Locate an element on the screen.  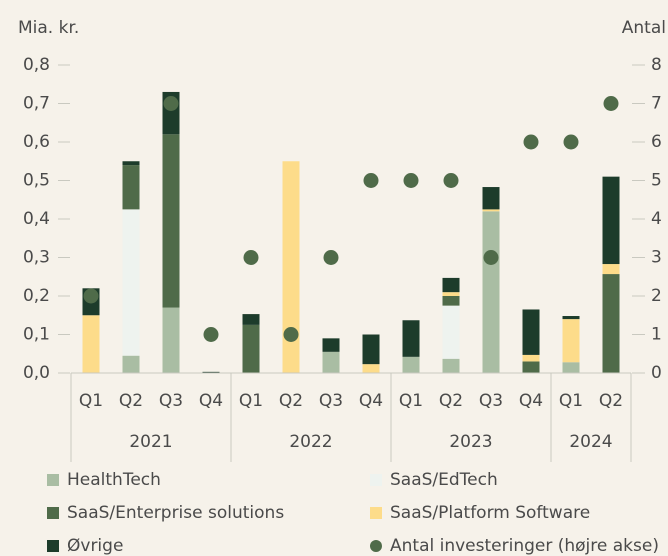
x-group-label: 2022 is located at coordinates (310, 442).